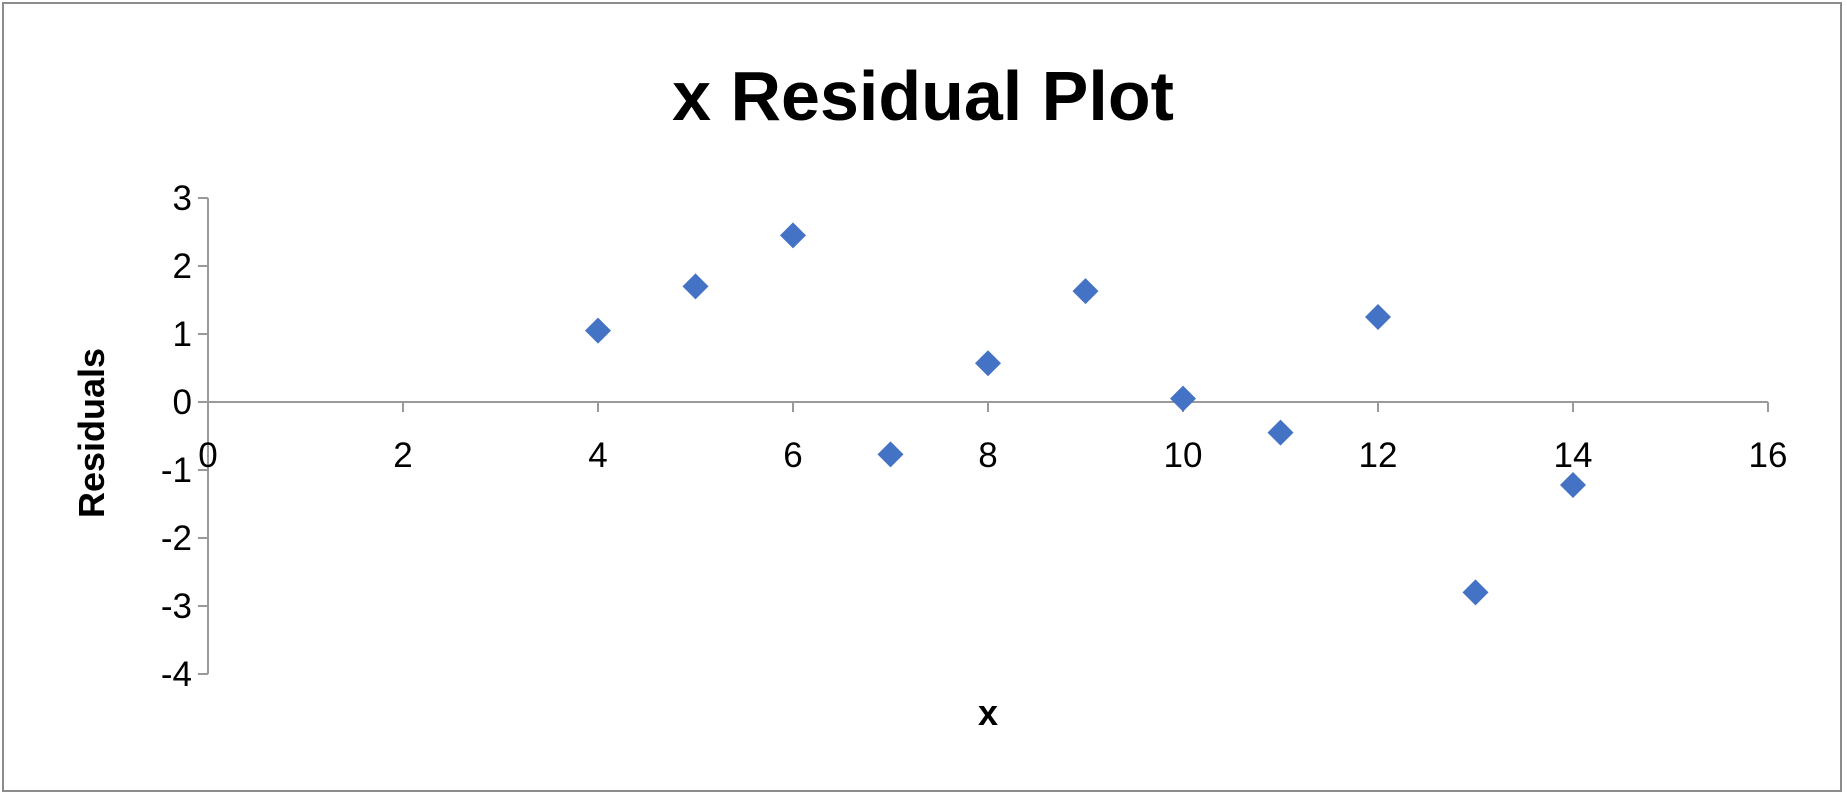 The image size is (1847, 797). What do you see at coordinates (1573, 455) in the screenshot?
I see `x-tick-label: 14` at bounding box center [1573, 455].